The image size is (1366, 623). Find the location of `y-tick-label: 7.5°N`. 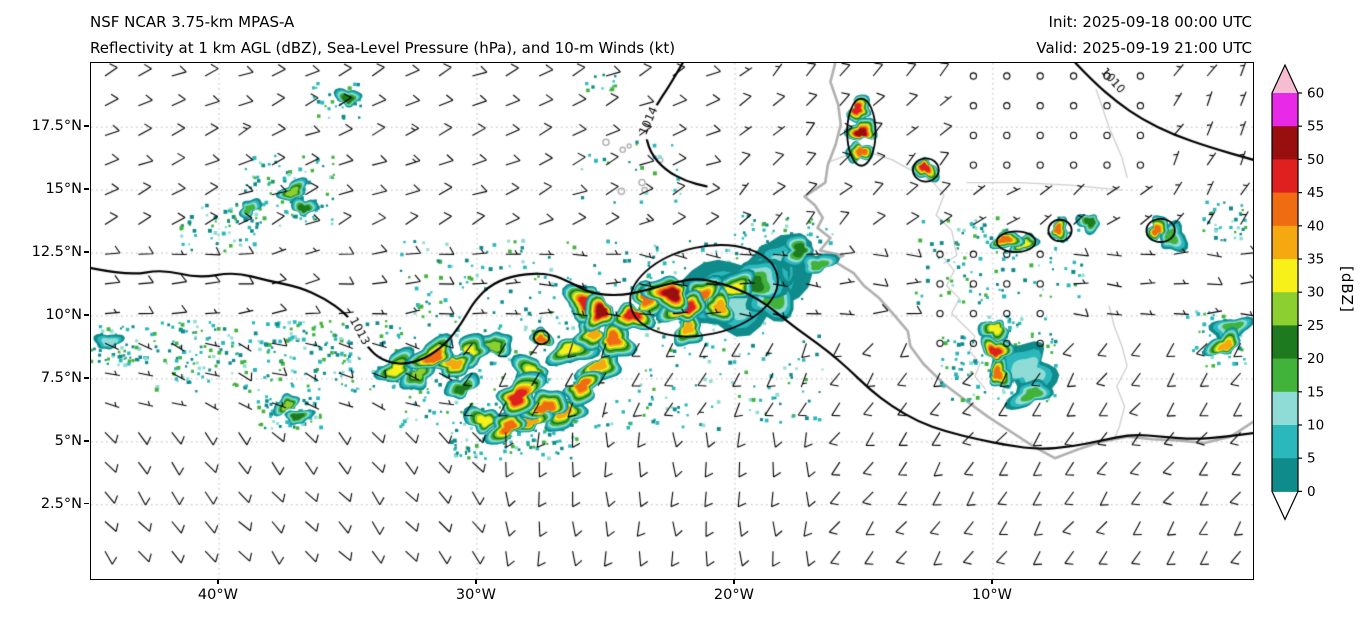

y-tick-label: 7.5°N is located at coordinates (61, 377).